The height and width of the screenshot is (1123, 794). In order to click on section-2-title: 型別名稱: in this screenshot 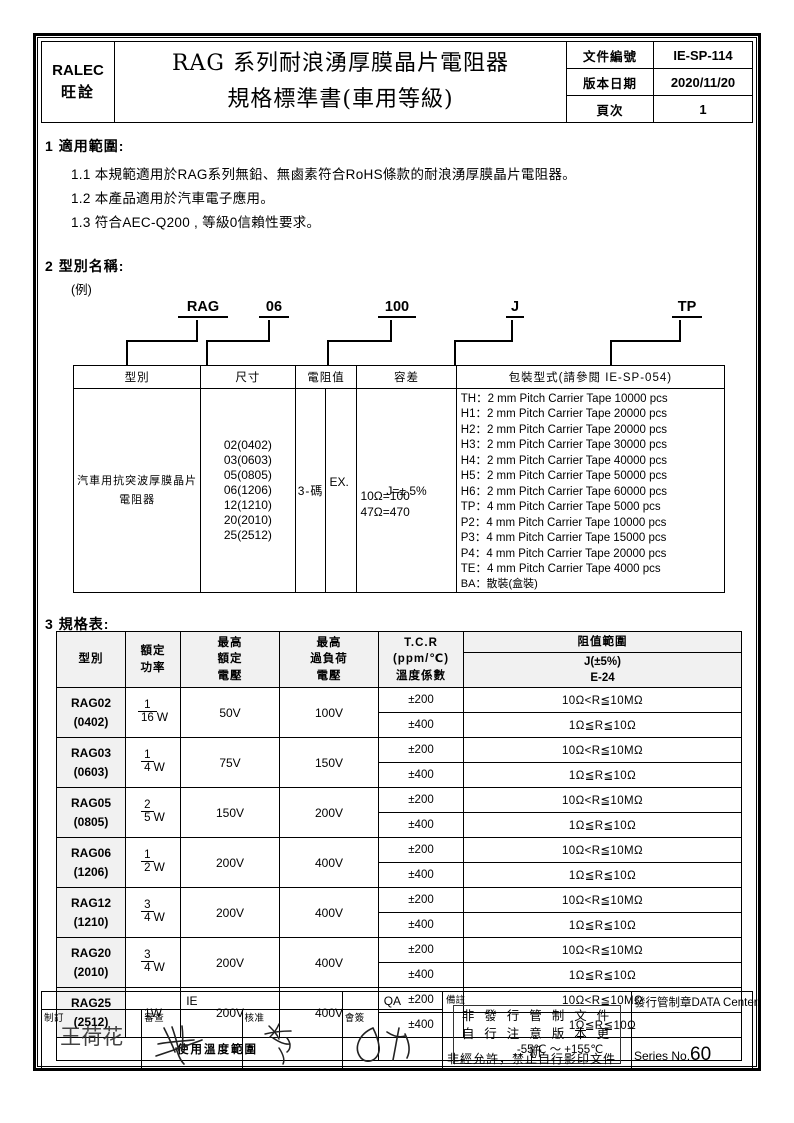, I will do `click(91, 266)`.